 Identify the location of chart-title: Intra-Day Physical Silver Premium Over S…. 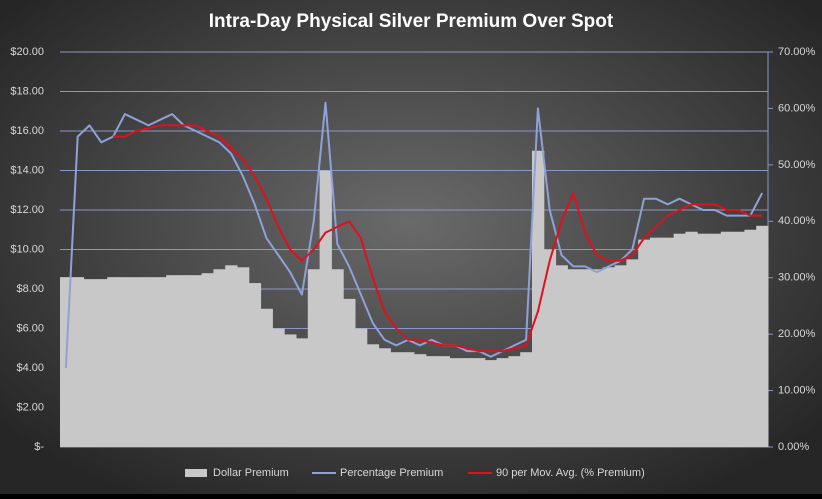
(411, 21).